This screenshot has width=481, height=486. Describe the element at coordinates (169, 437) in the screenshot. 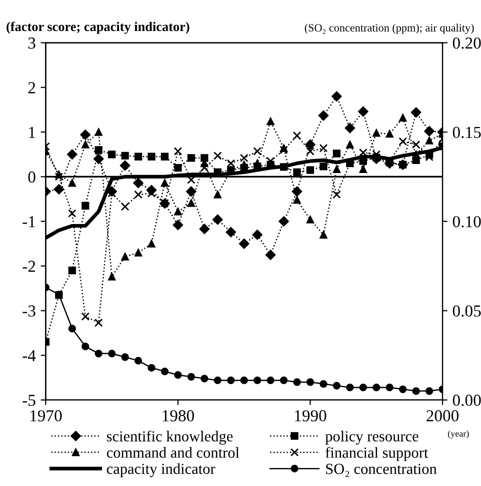

I see `legend-label: scientific knowledge` at that location.